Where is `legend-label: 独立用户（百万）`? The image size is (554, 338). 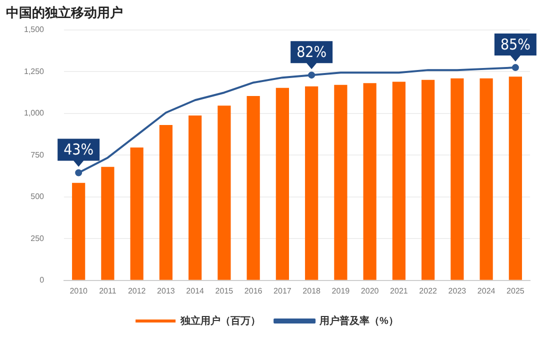 legend-label: 独立用户（百万） is located at coordinates (220, 320).